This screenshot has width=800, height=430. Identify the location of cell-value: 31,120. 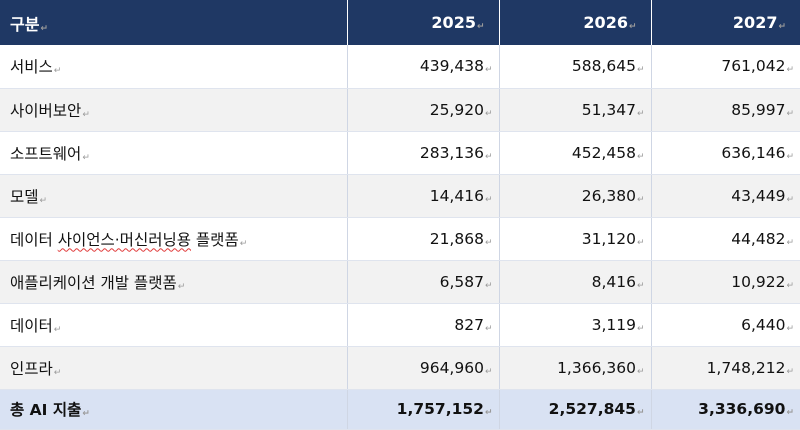
(608, 238).